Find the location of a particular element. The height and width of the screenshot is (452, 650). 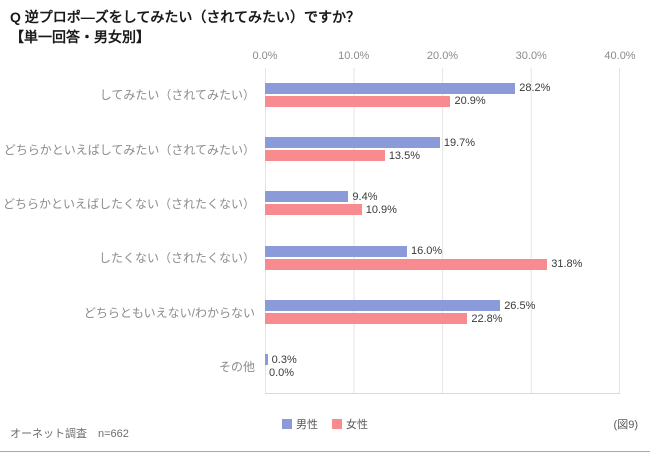

value-label: 9.4% is located at coordinates (365, 196).